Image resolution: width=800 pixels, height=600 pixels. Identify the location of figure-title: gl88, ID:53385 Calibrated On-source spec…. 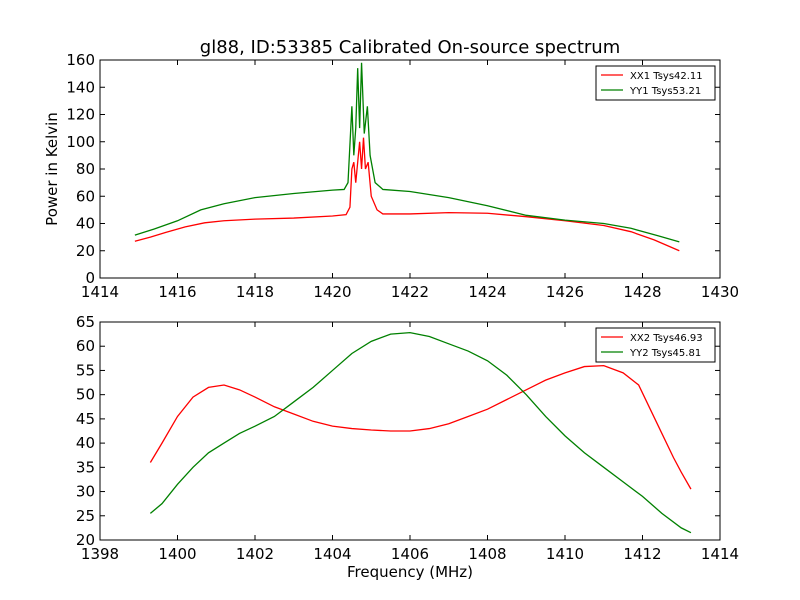
(410, 47).